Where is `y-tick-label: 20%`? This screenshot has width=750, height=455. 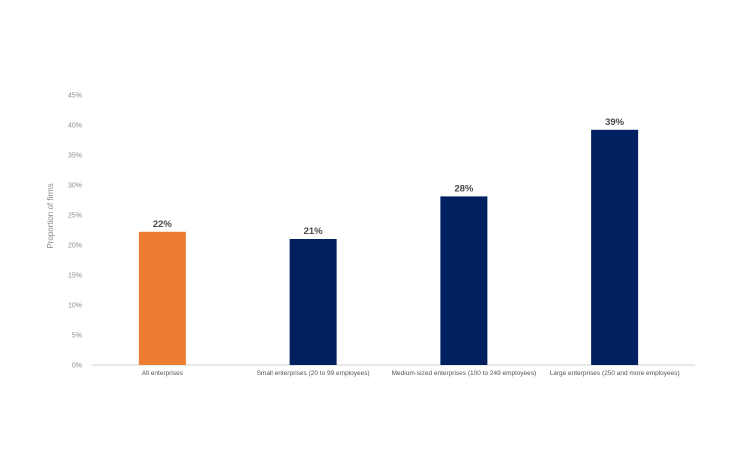
y-tick-label: 20% is located at coordinates (75, 246).